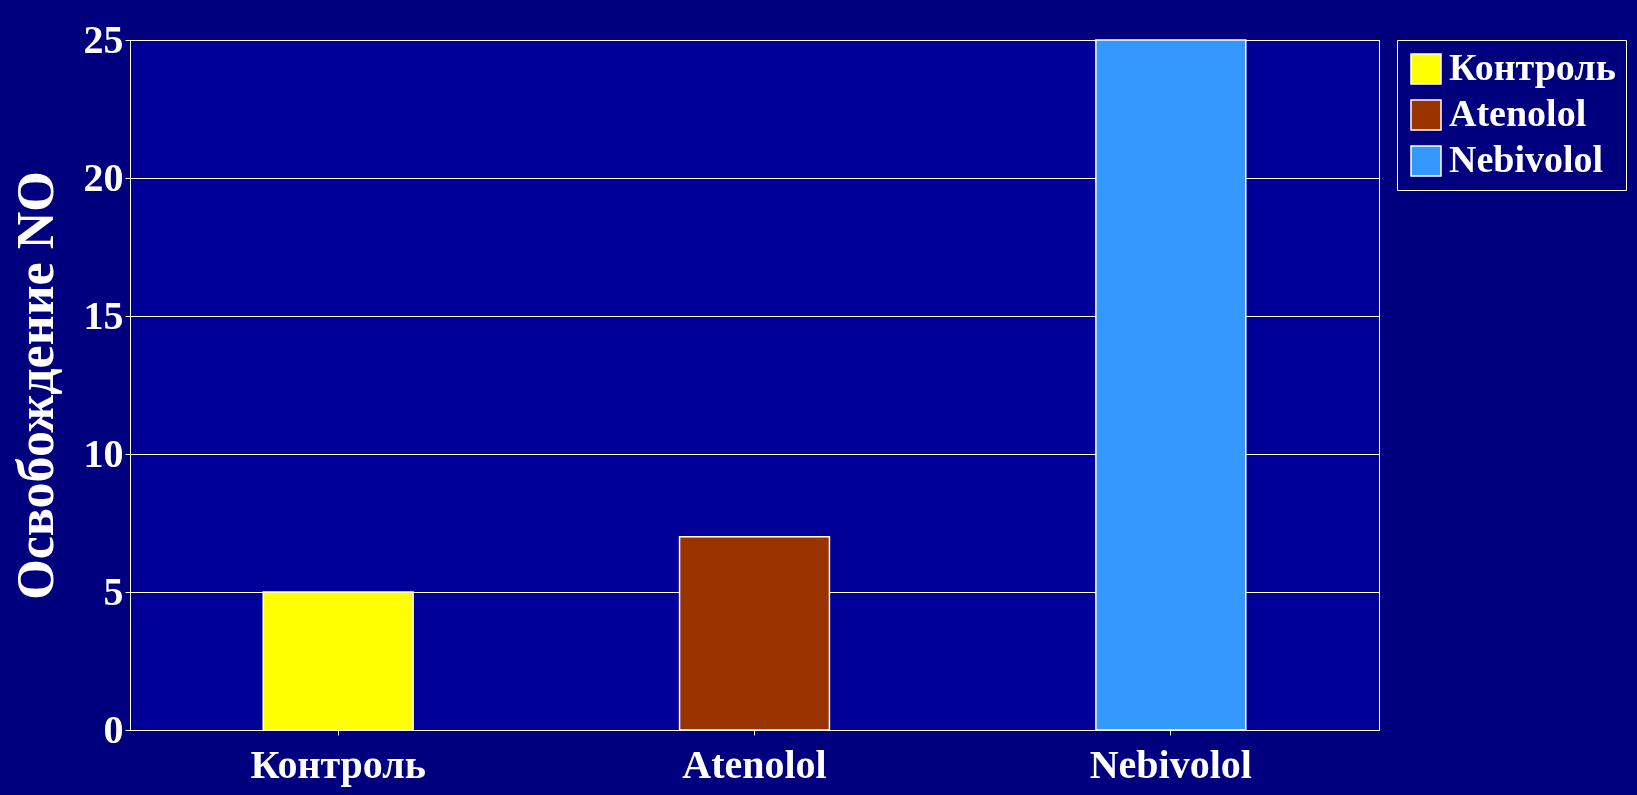 The image size is (1637, 795). I want to click on y-tick-label: 15, so click(103, 315).